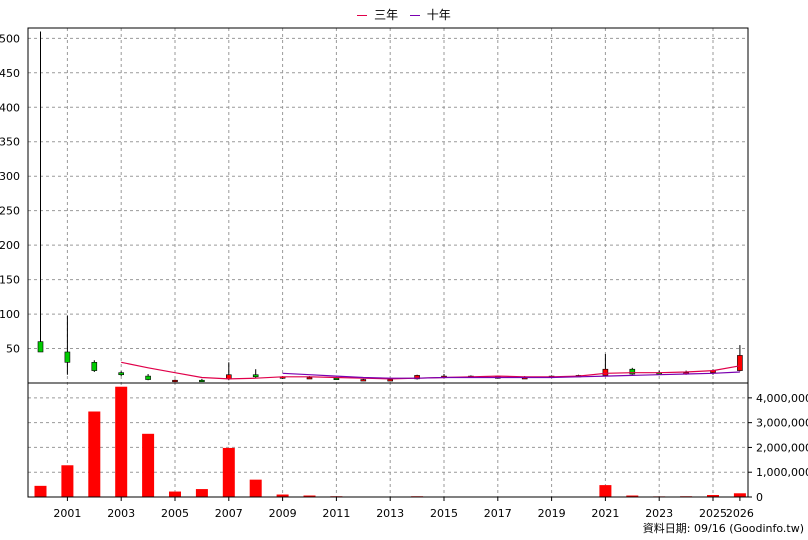 This screenshot has width=808, height=540. I want to click on legend-label-ma3: 三年, so click(386, 15).